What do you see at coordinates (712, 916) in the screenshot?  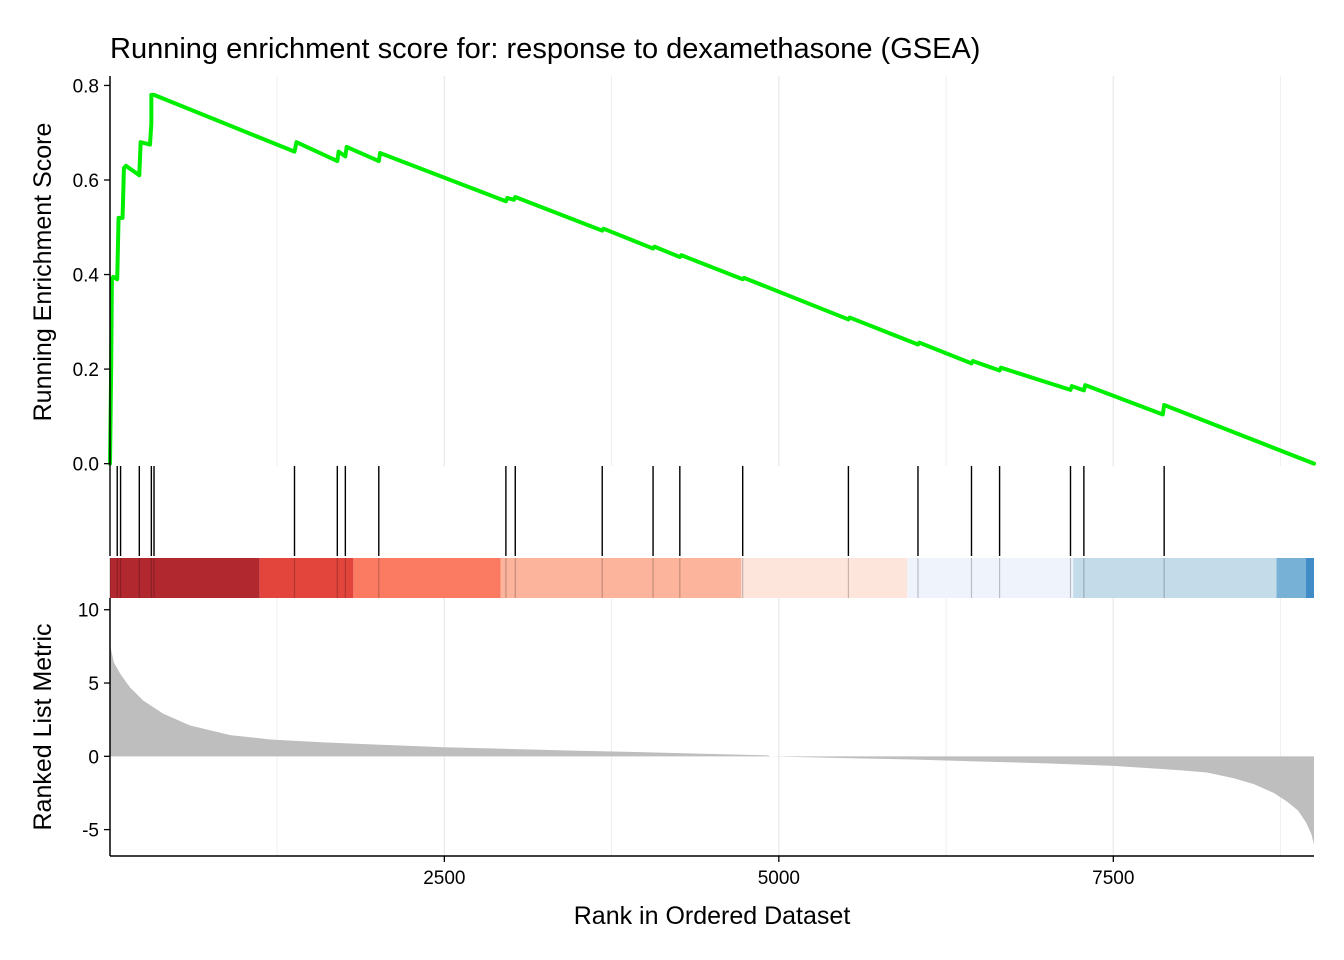 I see `x-axis-title: Rank in Ordered Dataset` at bounding box center [712, 916].